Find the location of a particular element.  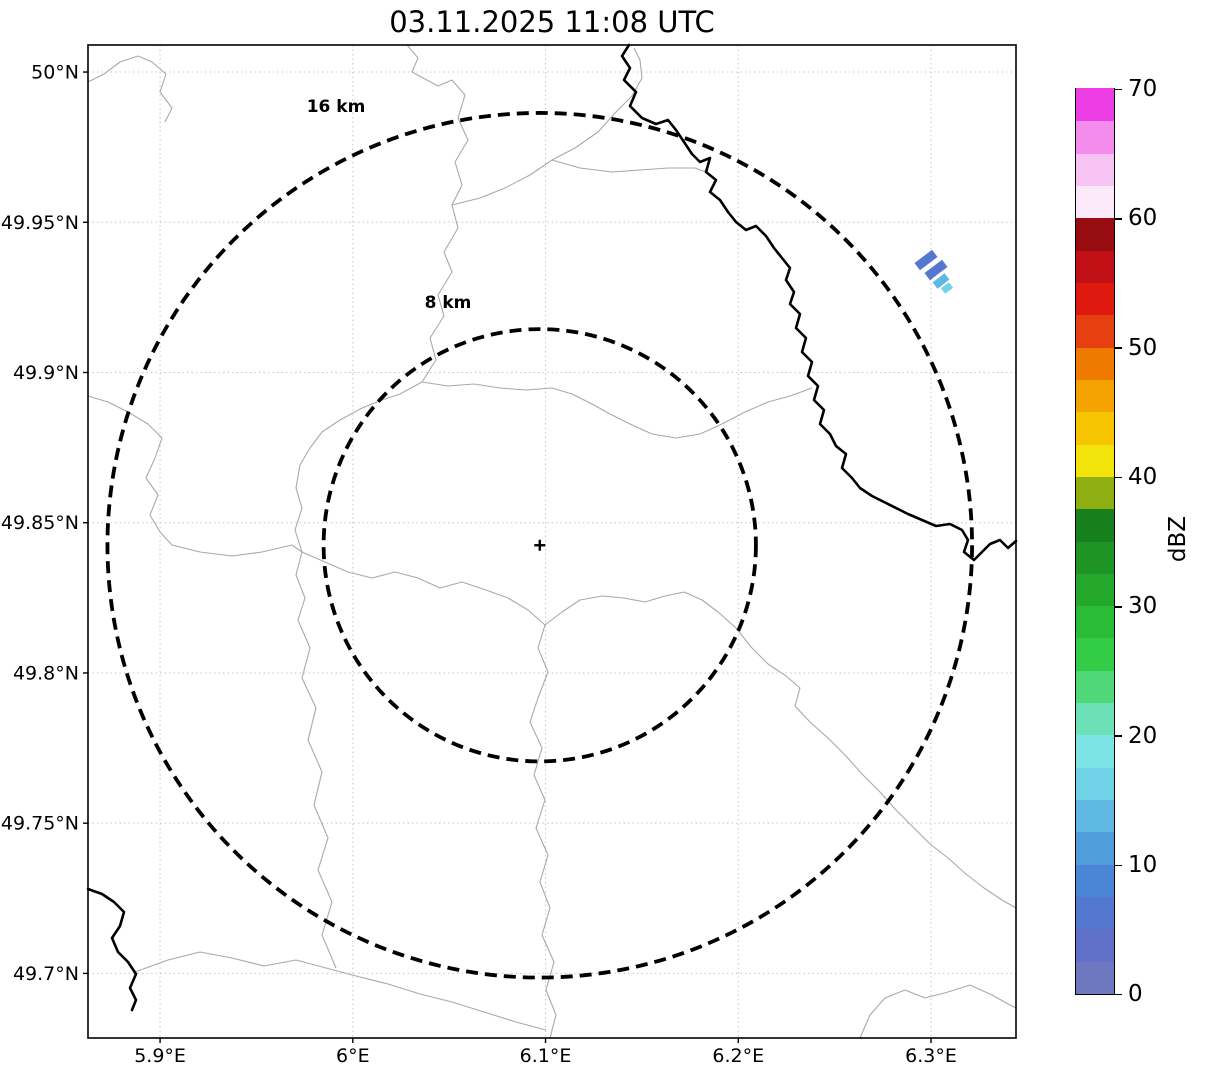

y-tick-label: 49.75°N is located at coordinates (40, 824).